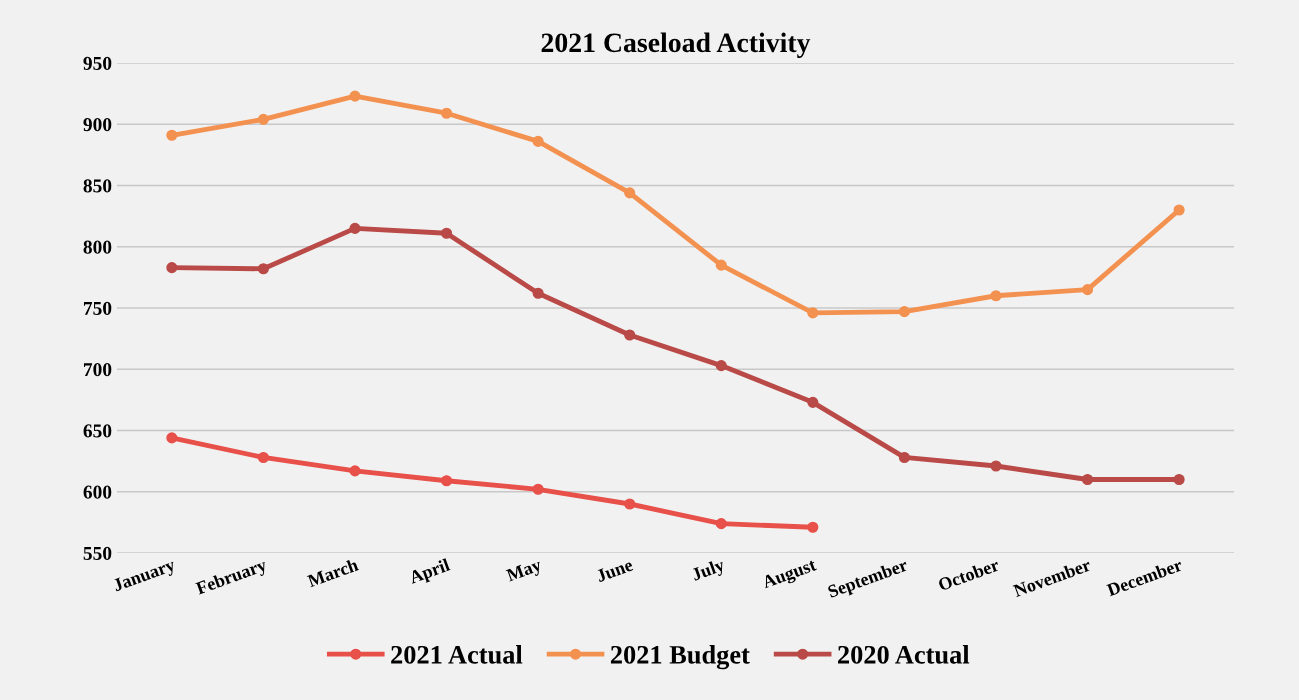 The image size is (1299, 700). What do you see at coordinates (97, 63) in the screenshot?
I see `y-tick-label: 950` at bounding box center [97, 63].